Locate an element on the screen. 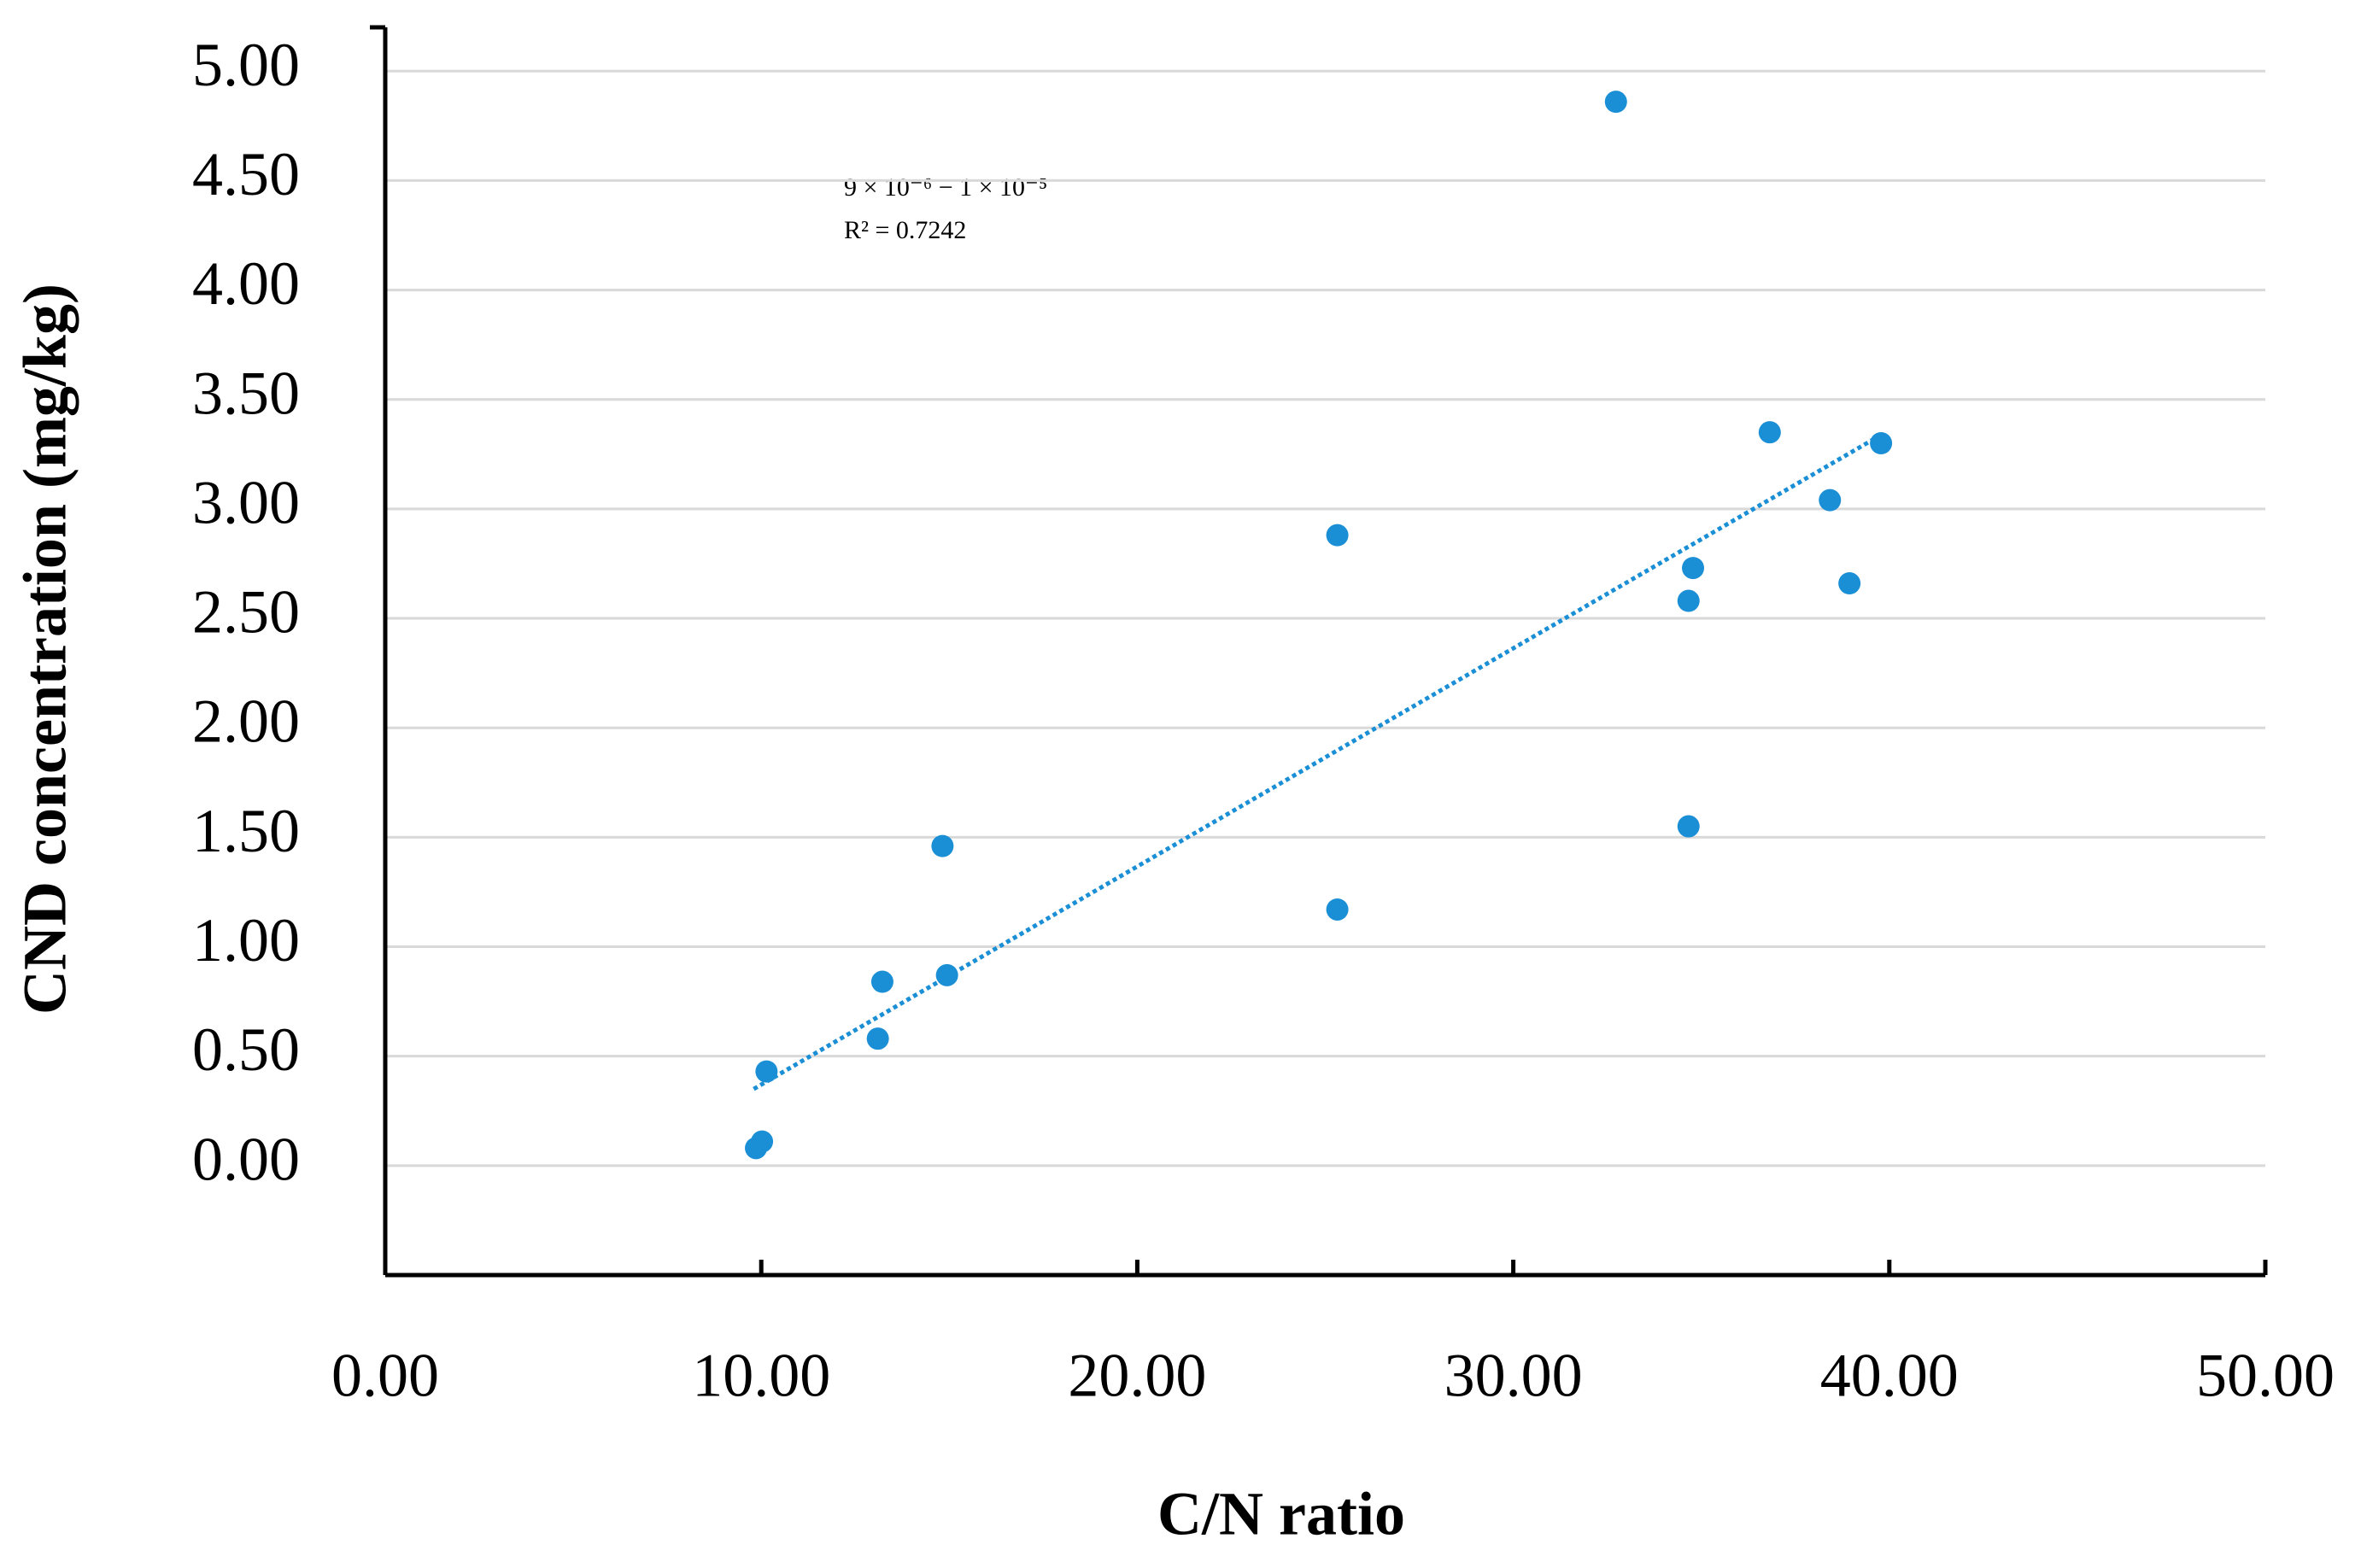 The height and width of the screenshot is (1568, 2361). y-tick-label: 2.00 is located at coordinates (246, 721).